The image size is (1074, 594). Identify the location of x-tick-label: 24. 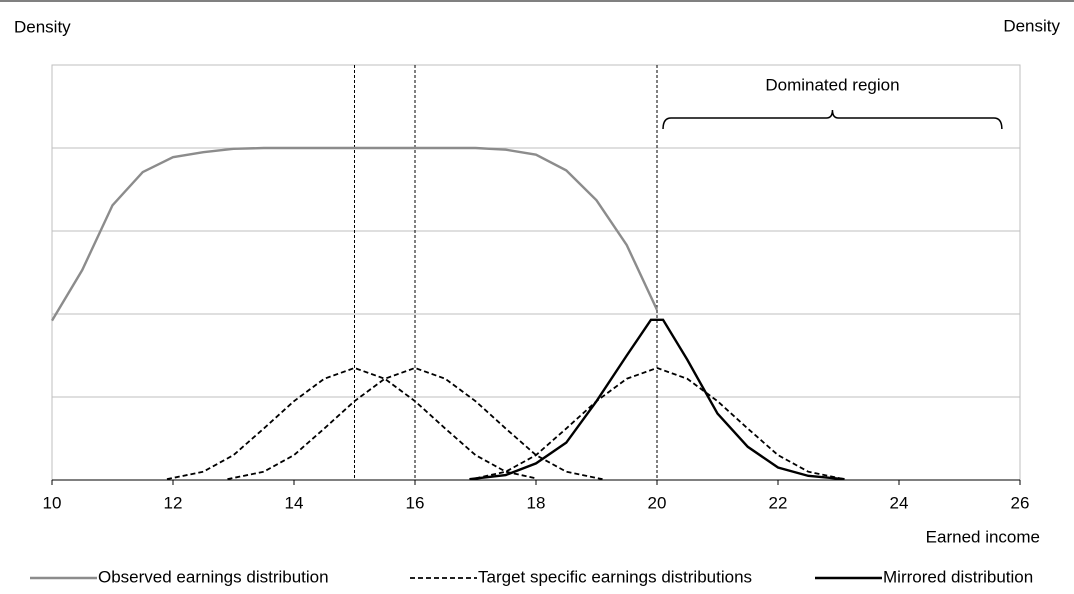
(899, 502).